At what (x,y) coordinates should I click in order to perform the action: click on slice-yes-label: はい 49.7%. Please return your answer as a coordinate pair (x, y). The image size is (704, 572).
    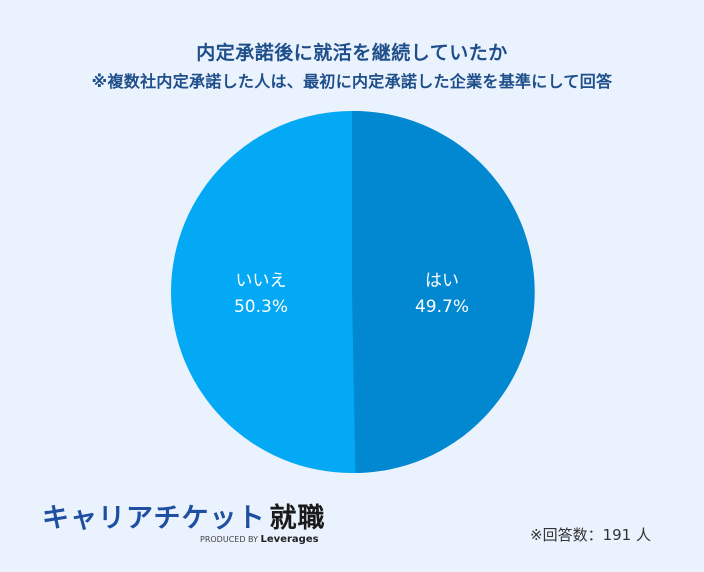
    Looking at the image, I should click on (442, 294).